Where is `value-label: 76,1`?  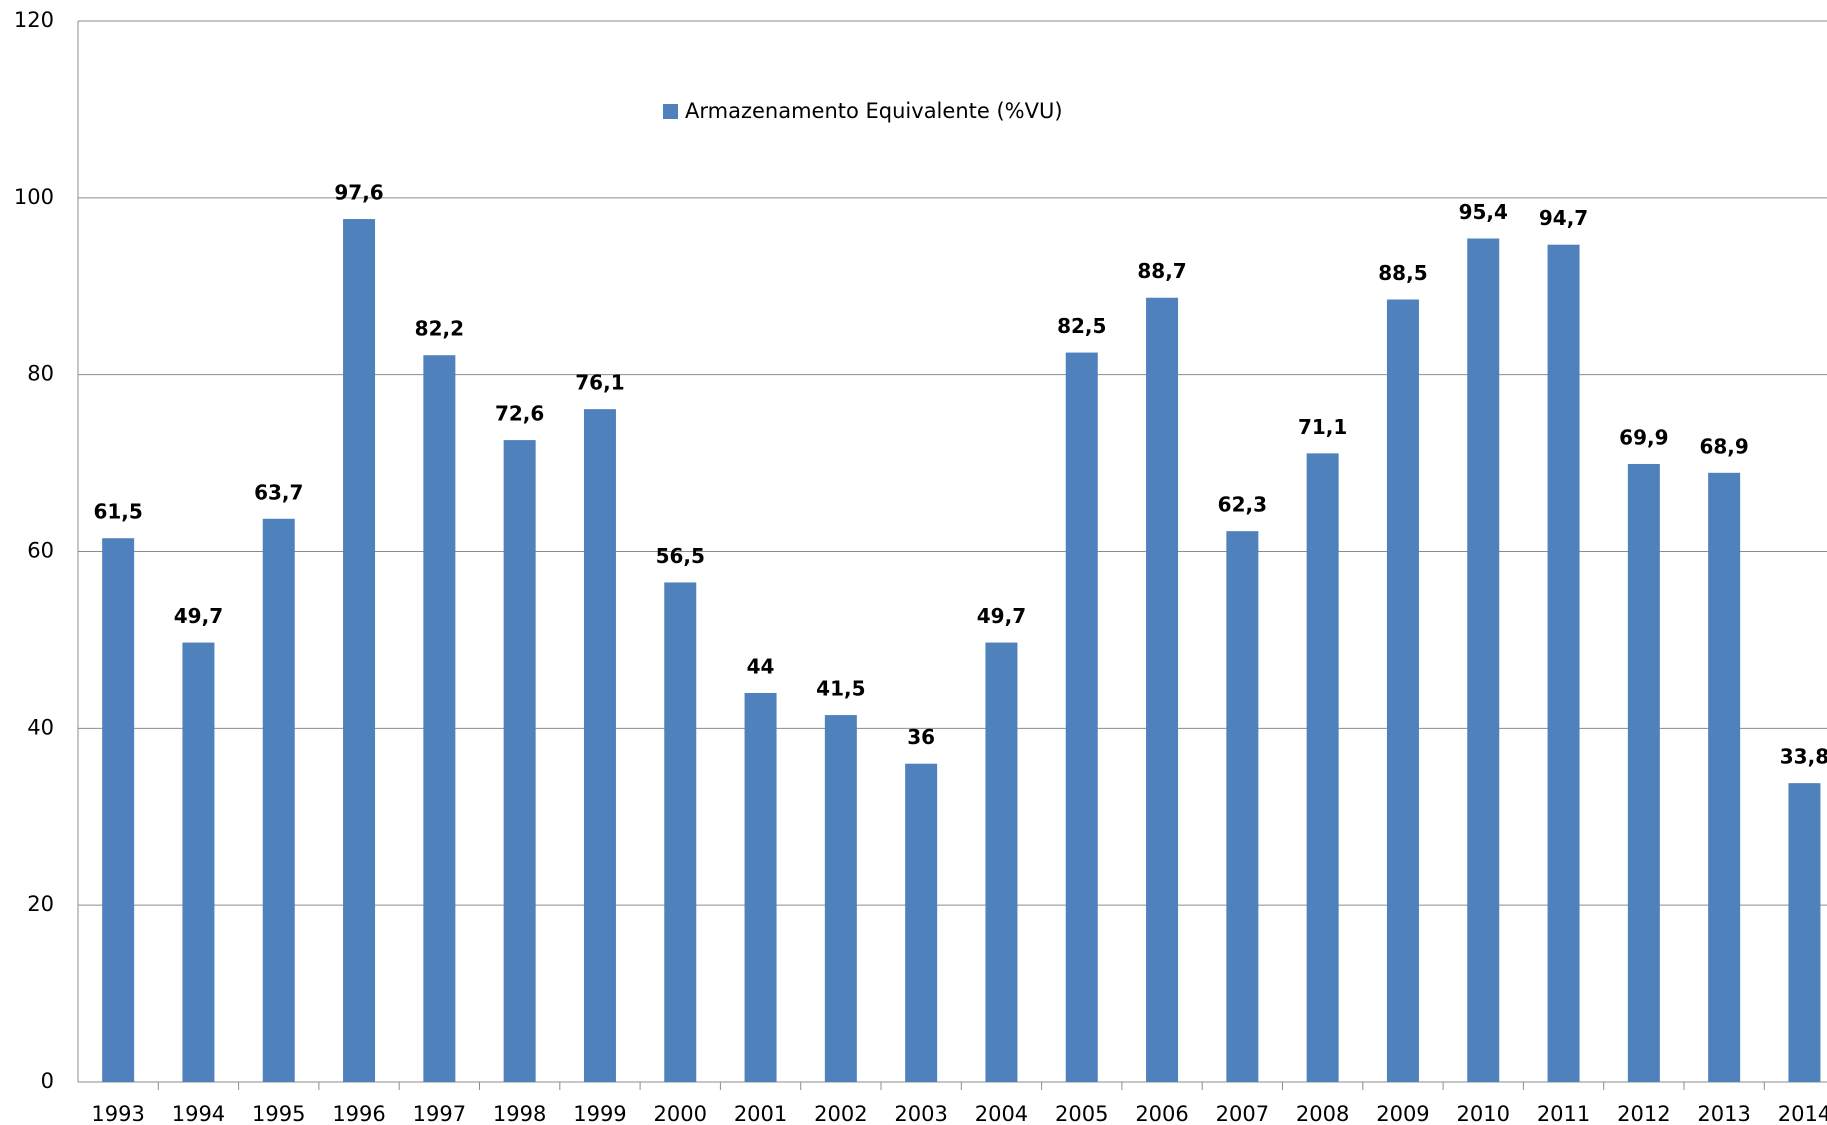 value-label: 76,1 is located at coordinates (599, 383).